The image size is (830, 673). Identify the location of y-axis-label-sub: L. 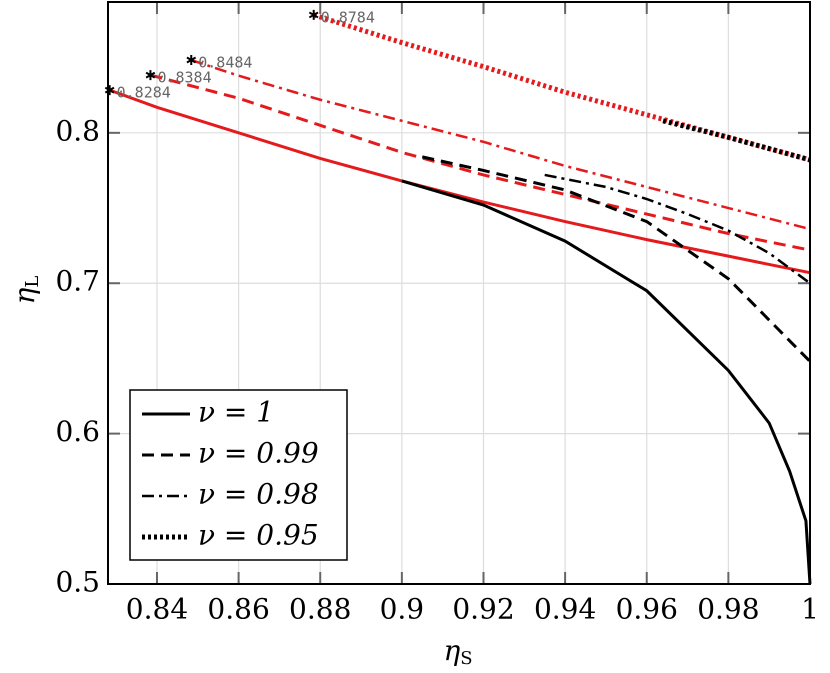
(32, 282).